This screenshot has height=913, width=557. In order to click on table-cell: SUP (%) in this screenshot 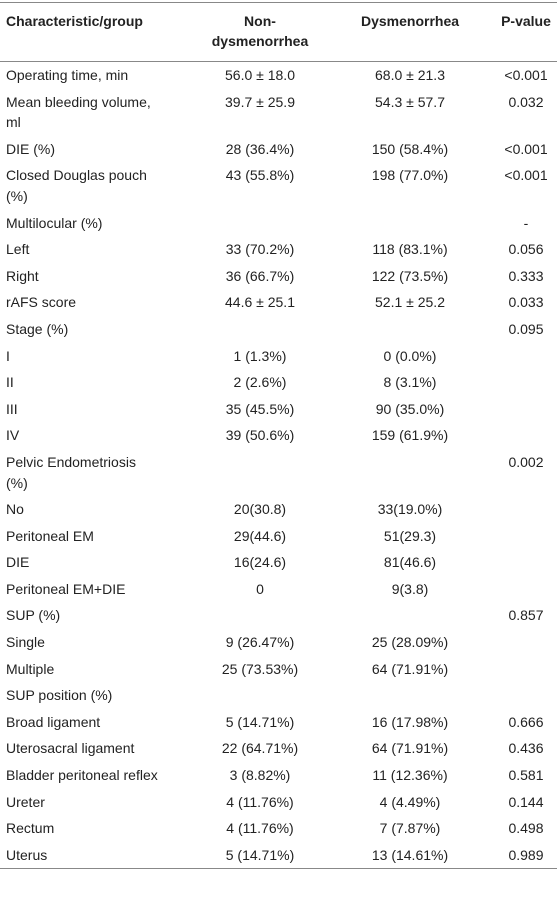, I will do `click(97, 615)`.